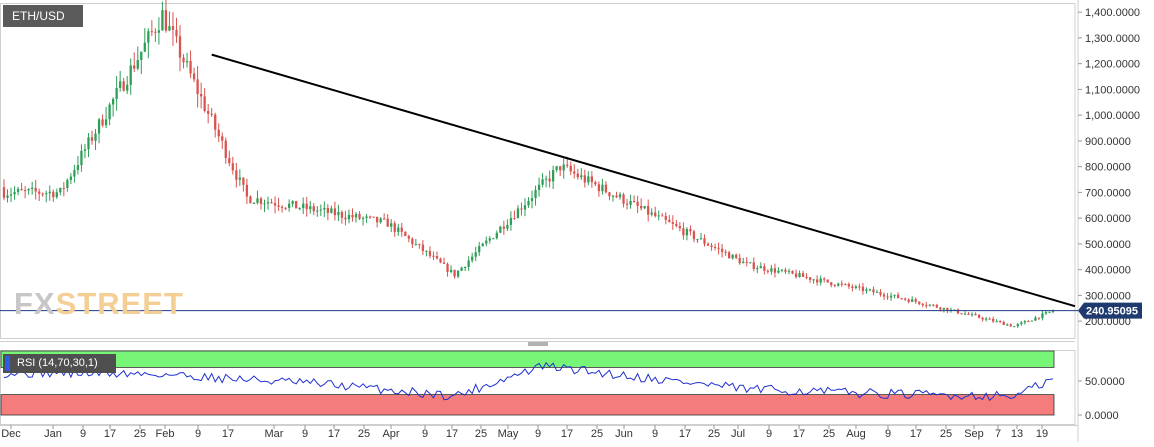 This screenshot has width=1154, height=447. I want to click on x-tick-label: Jun, so click(624, 434).